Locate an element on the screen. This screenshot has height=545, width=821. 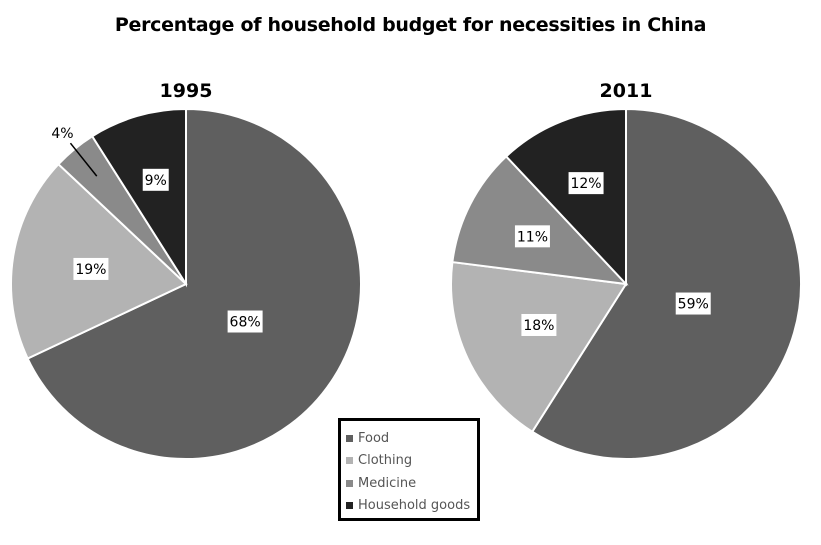
legend-item-medicine: Medicine is located at coordinates (411, 483).